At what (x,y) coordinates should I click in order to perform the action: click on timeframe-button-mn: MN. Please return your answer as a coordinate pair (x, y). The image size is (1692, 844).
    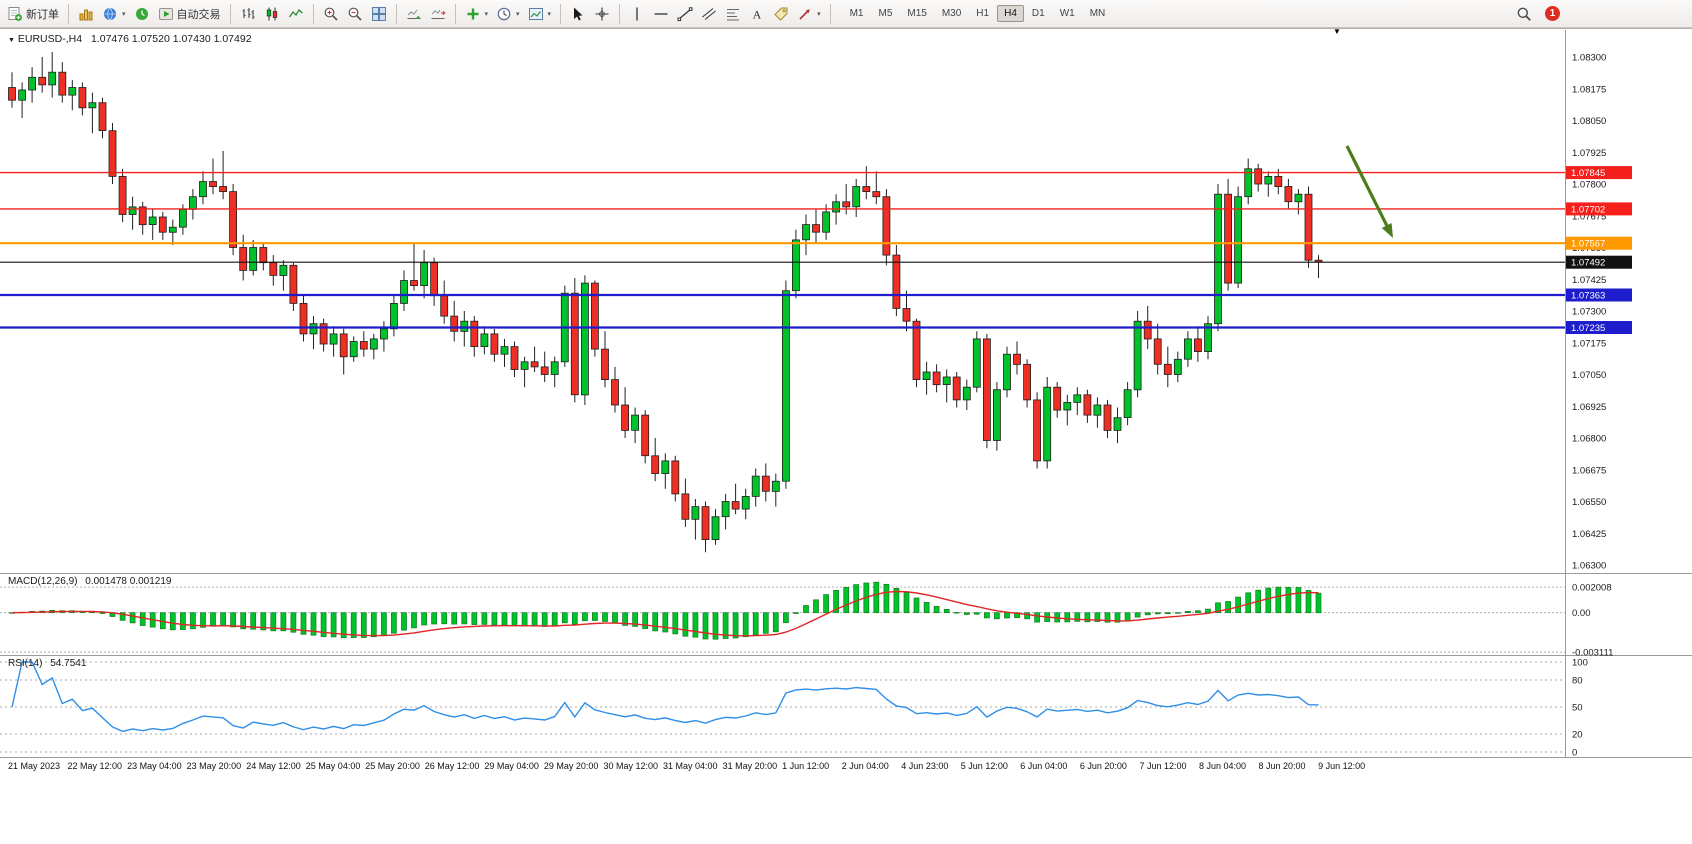
    Looking at the image, I should click on (1097, 13).